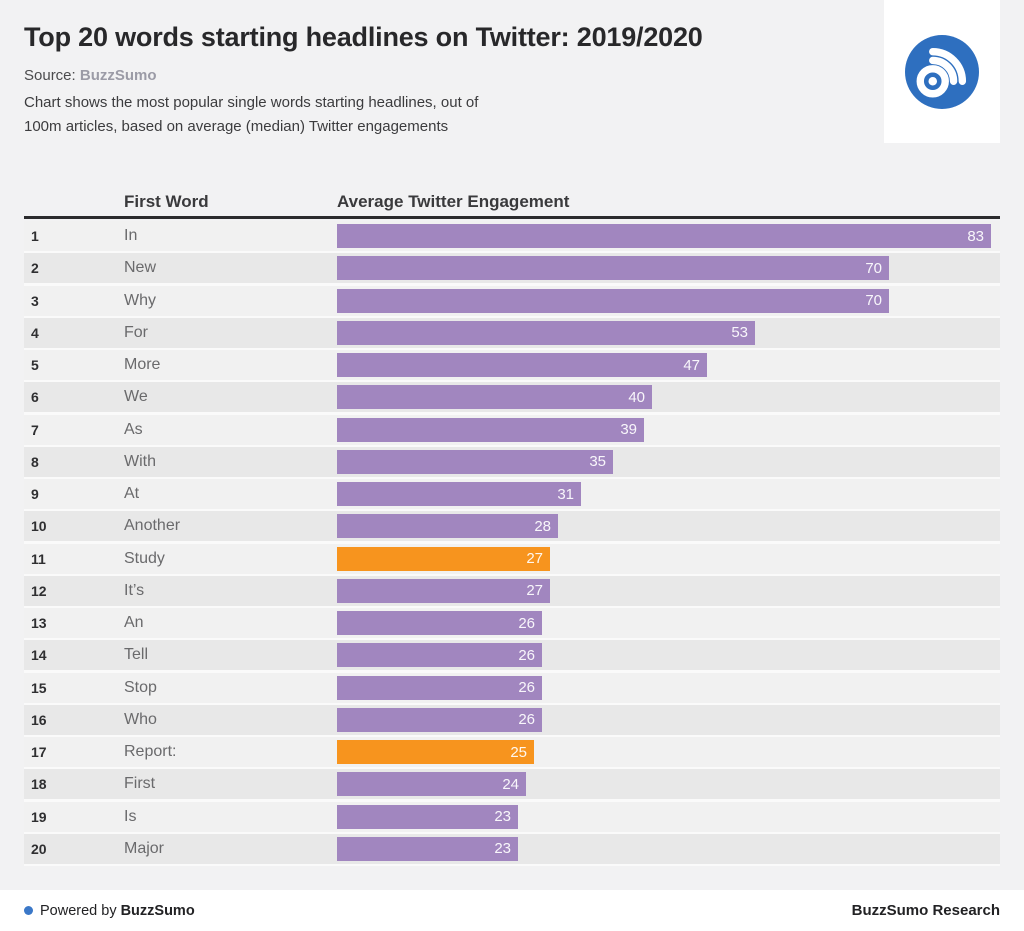  What do you see at coordinates (35, 494) in the screenshot?
I see `rank-cell: 9` at bounding box center [35, 494].